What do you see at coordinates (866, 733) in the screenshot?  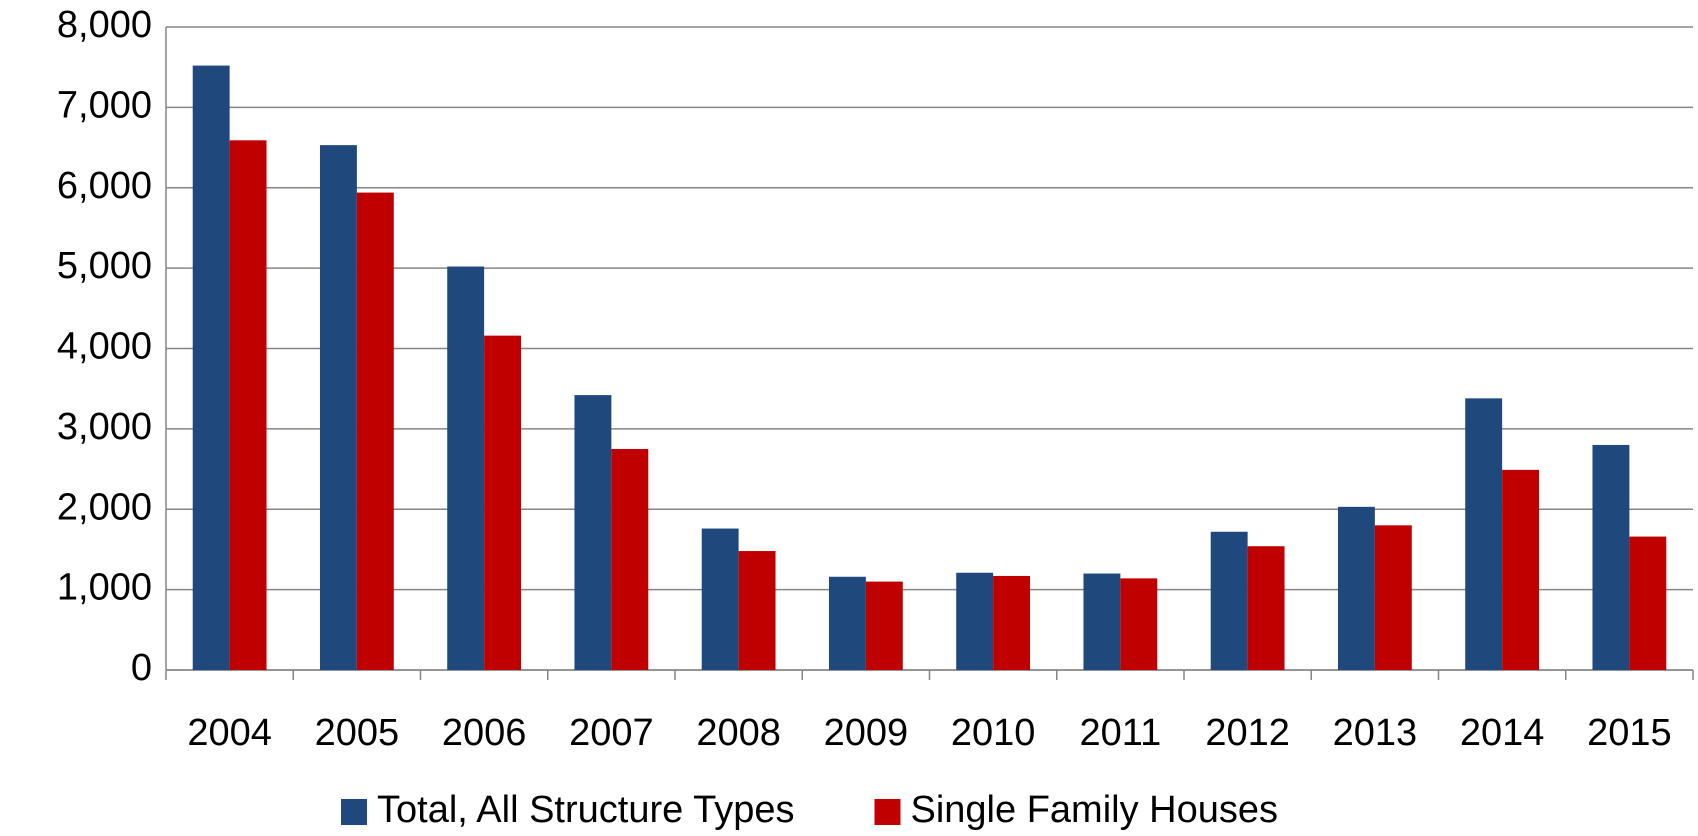 I see `x-tick-label: 2009` at bounding box center [866, 733].